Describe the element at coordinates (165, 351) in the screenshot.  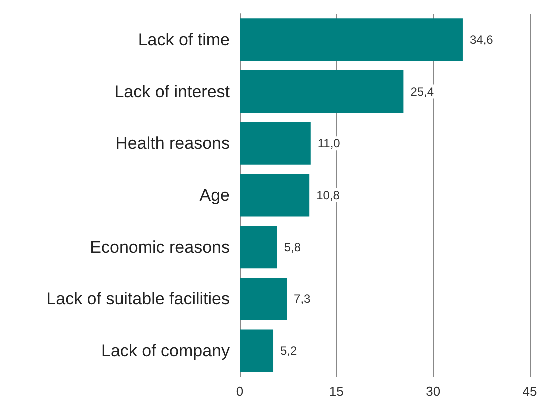
I see `y-tick-label: Lack of company` at that location.